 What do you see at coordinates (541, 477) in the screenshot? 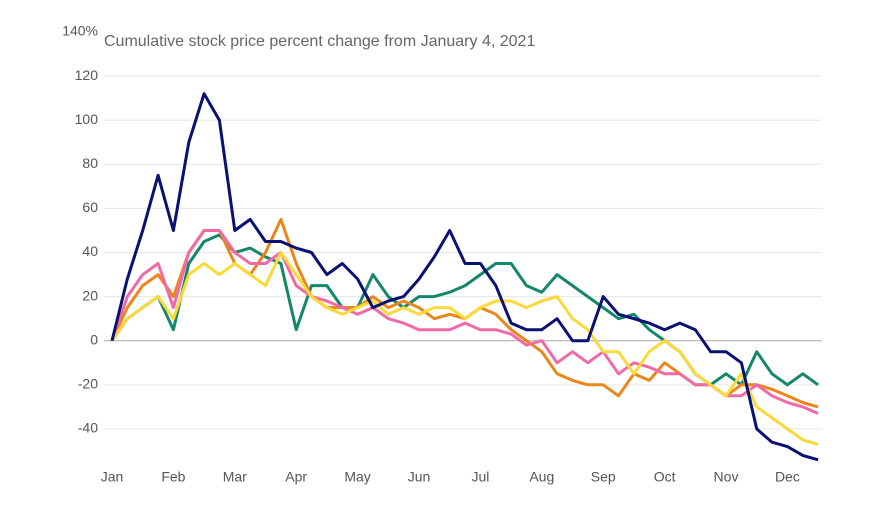
I see `x-tick-label: Aug` at bounding box center [541, 477].